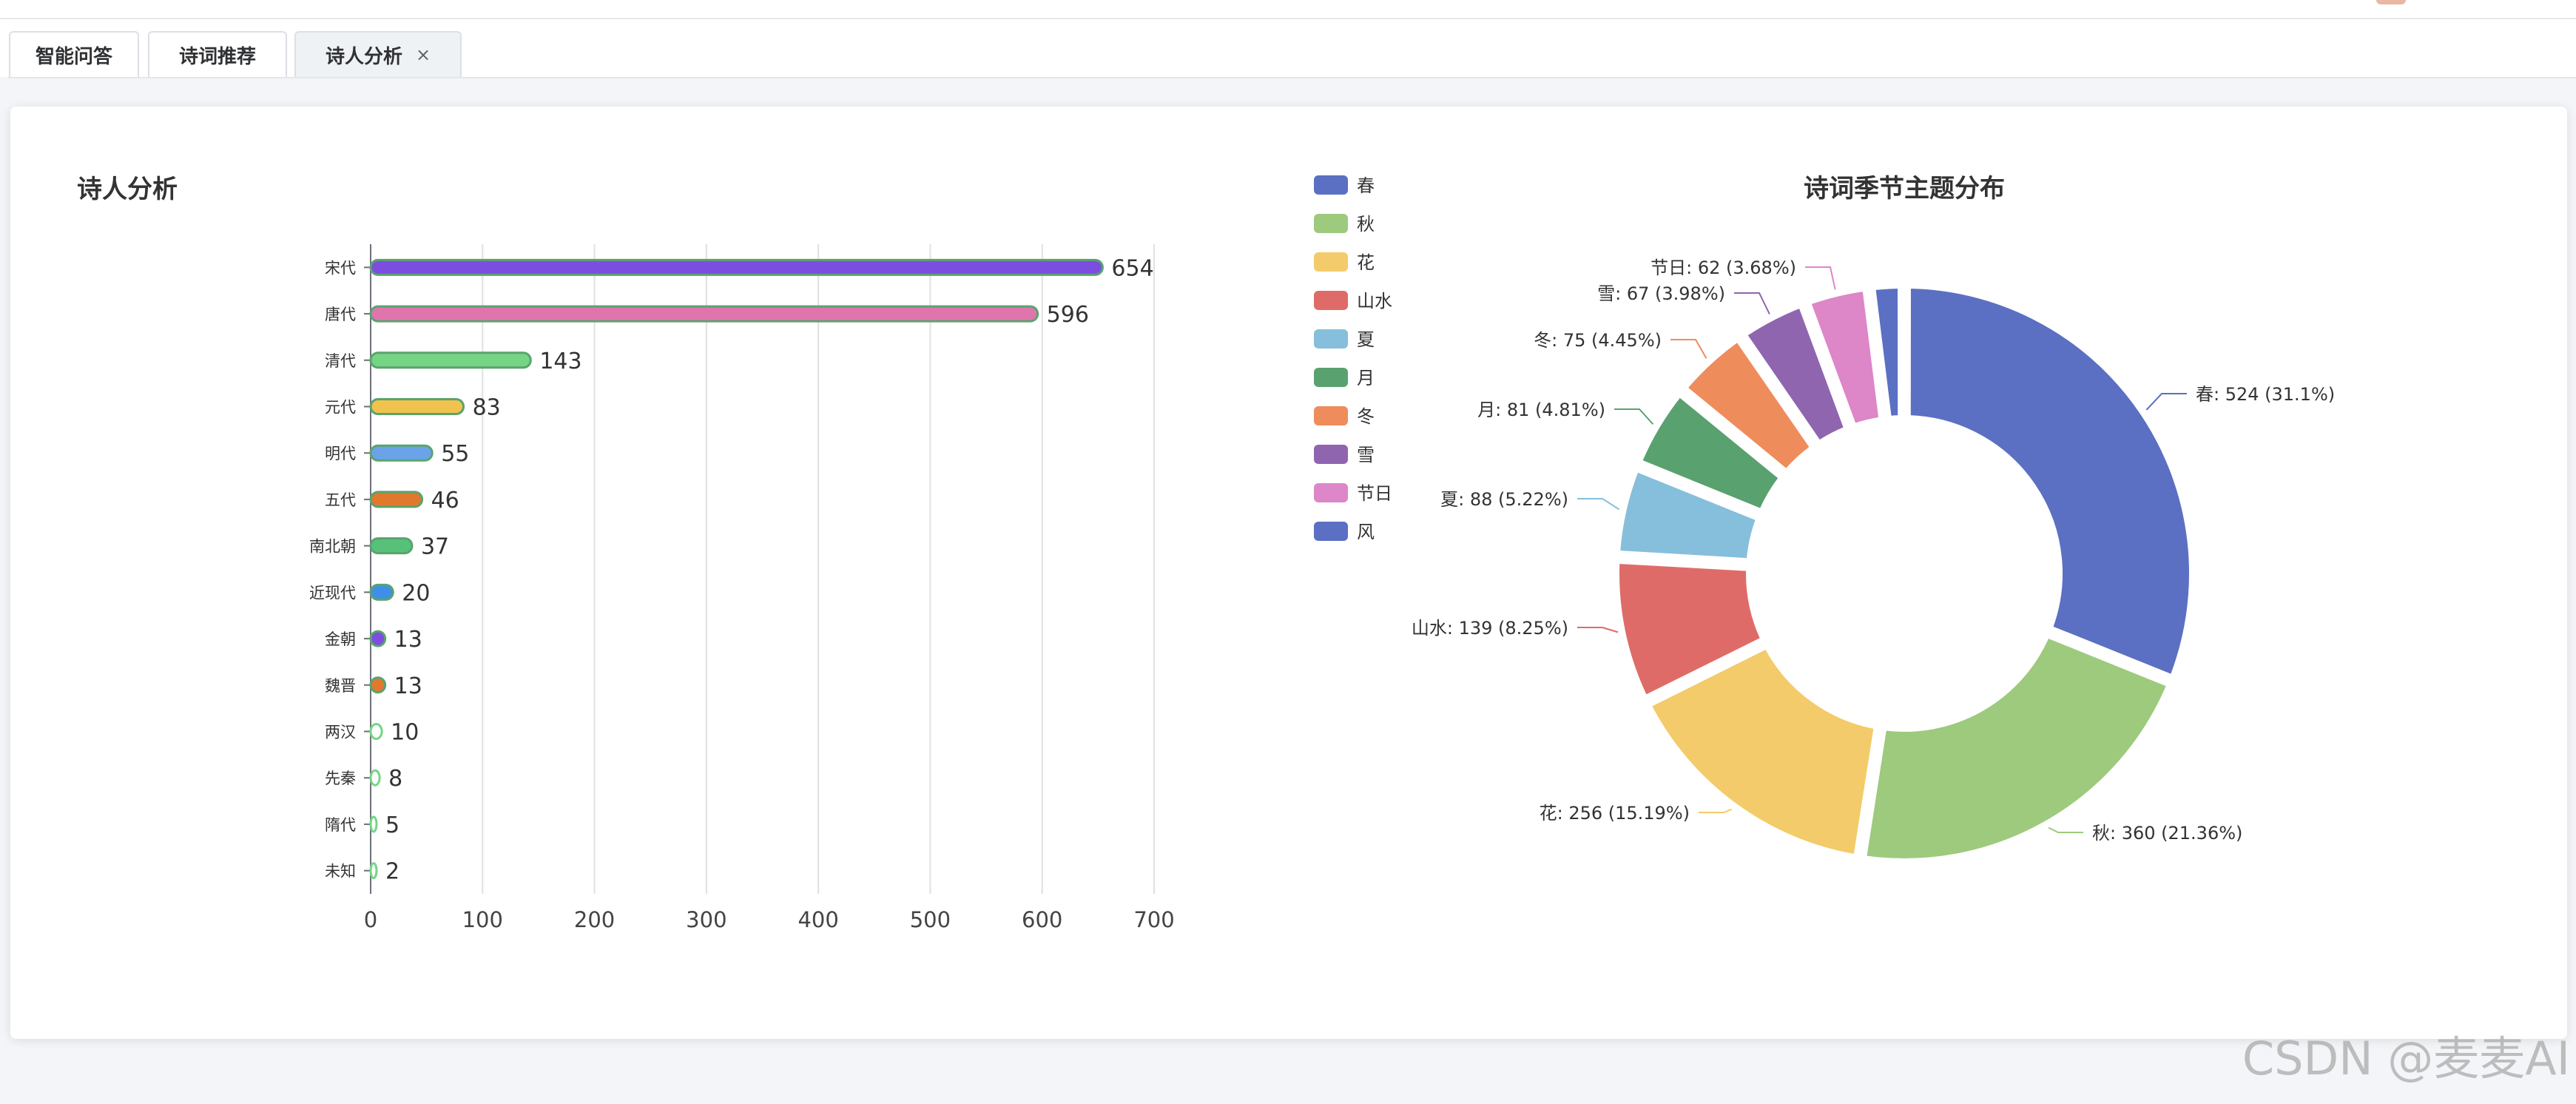  I want to click on tab-poet-analysis: 诗人分析 ×, so click(378, 54).